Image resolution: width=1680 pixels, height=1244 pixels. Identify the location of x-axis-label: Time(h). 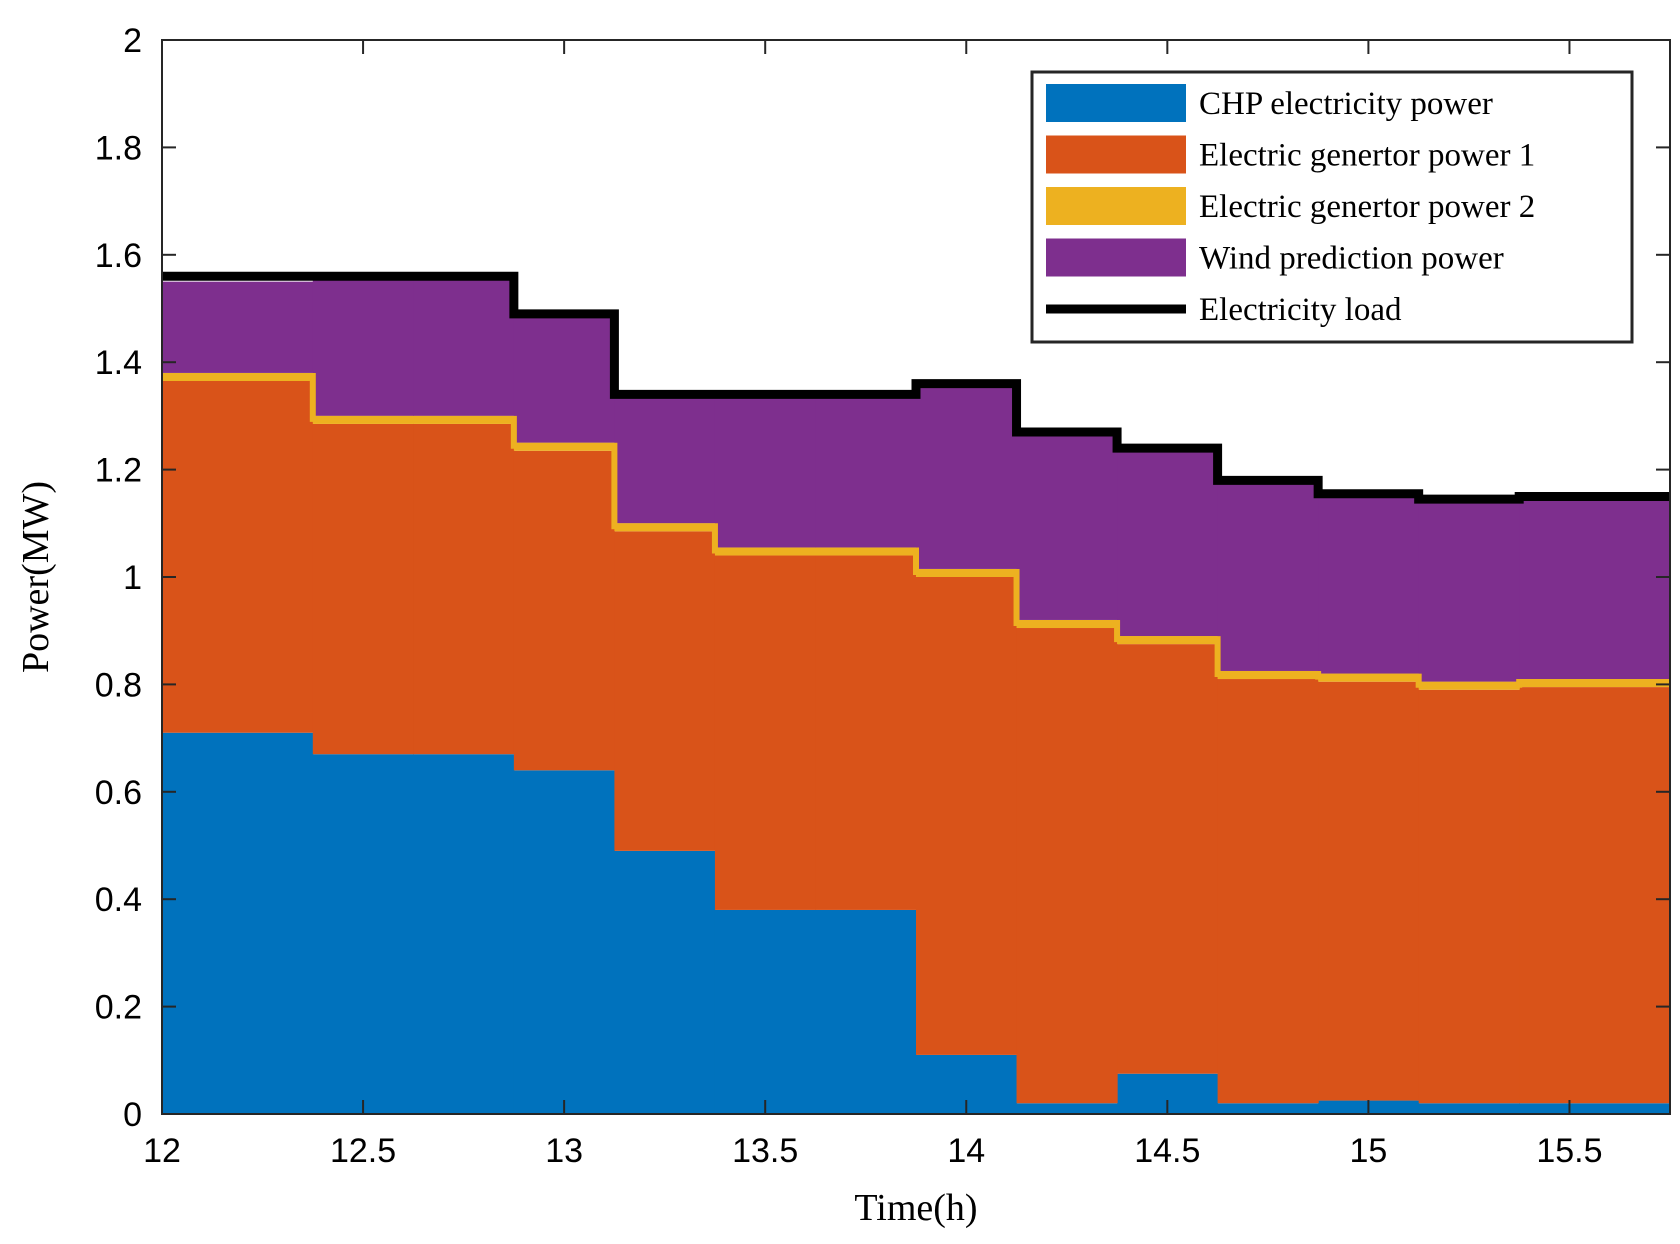
(915, 1208).